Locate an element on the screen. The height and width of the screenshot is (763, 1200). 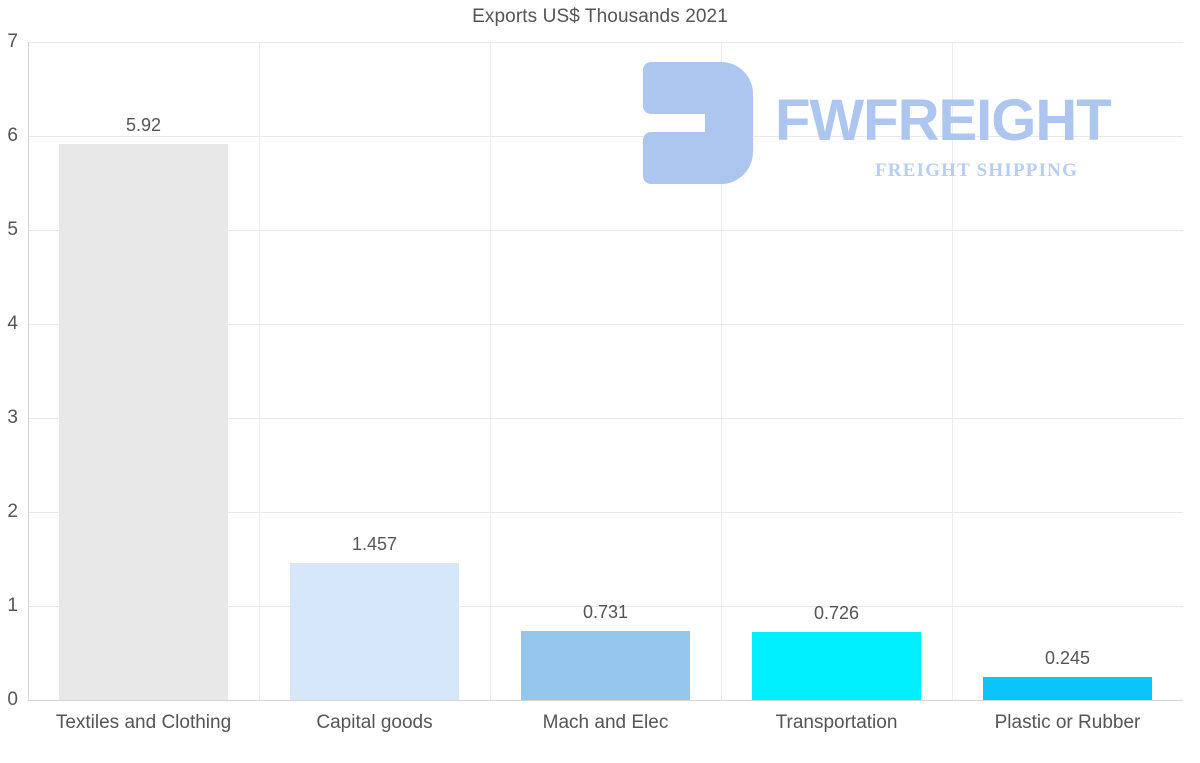
bar-value-label: 0.726 is located at coordinates (836, 612).